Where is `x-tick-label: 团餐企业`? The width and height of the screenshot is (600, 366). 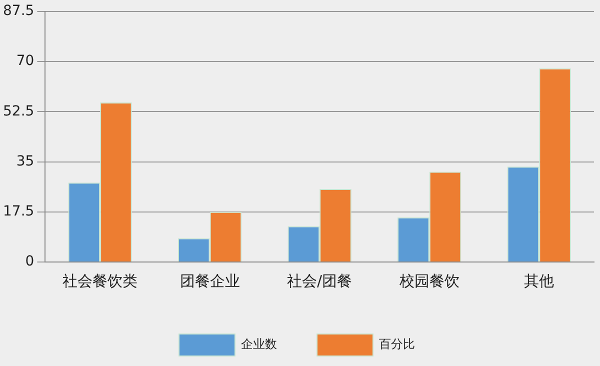 x-tick-label: 团餐企业 is located at coordinates (210, 281).